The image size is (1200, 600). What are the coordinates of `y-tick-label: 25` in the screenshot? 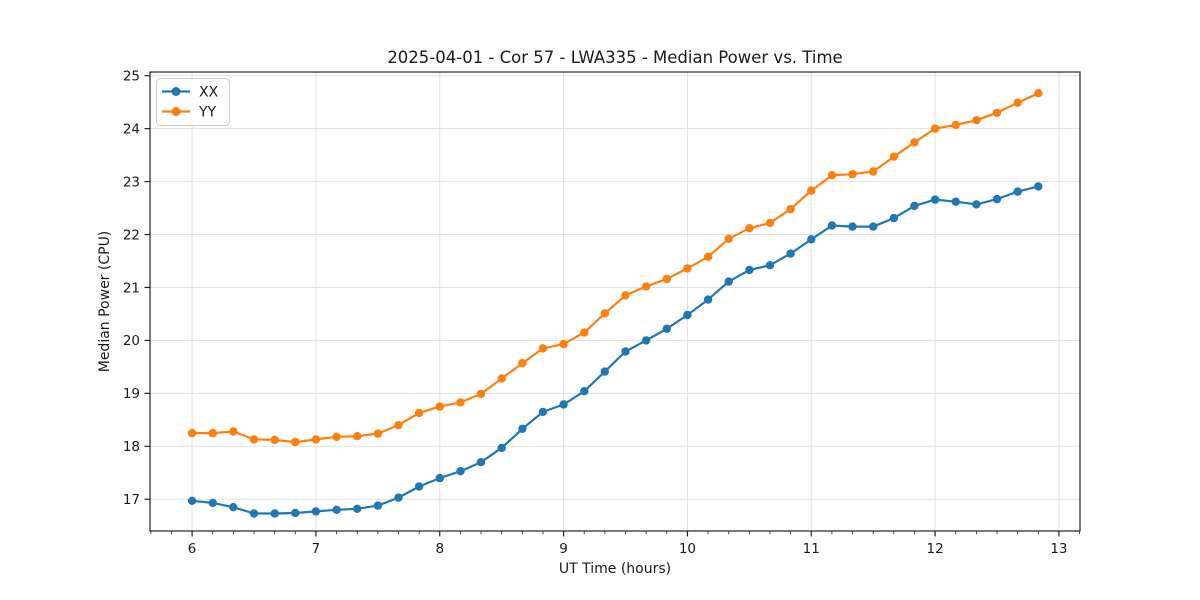 It's located at (131, 77).